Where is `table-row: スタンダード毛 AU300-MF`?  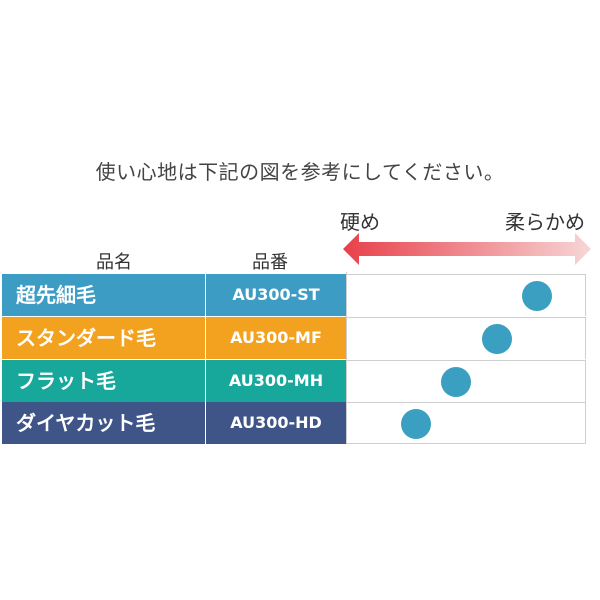
table-row: スタンダード毛 AU300-MF is located at coordinates (294, 338).